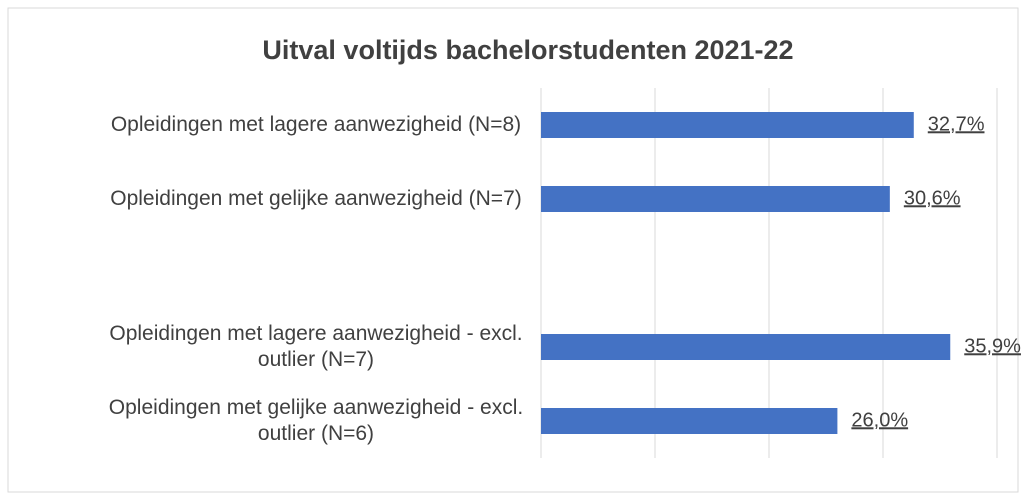 The height and width of the screenshot is (500, 1026). I want to click on data-label: 26,0%, so click(879, 420).